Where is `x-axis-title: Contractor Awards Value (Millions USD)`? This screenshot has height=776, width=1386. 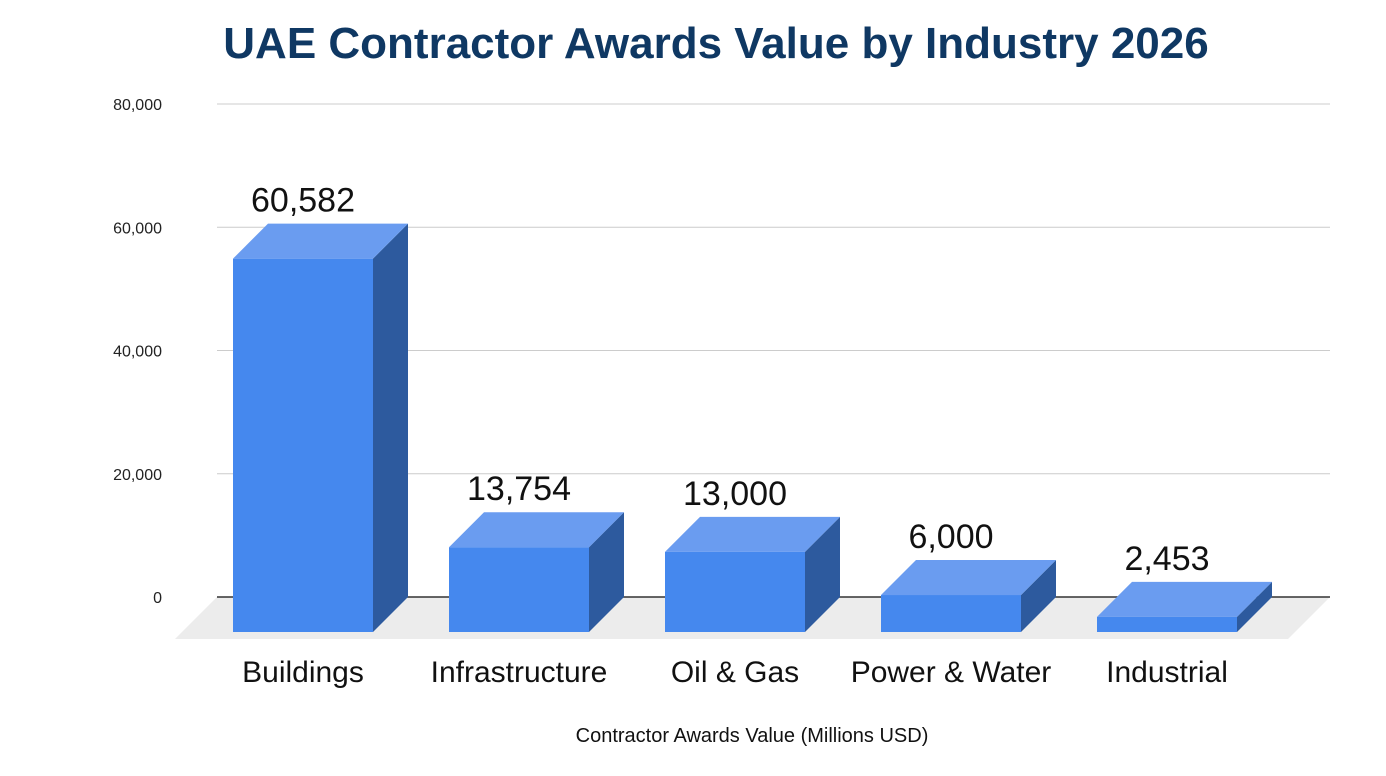 x-axis-title: Contractor Awards Value (Millions USD) is located at coordinates (752, 736).